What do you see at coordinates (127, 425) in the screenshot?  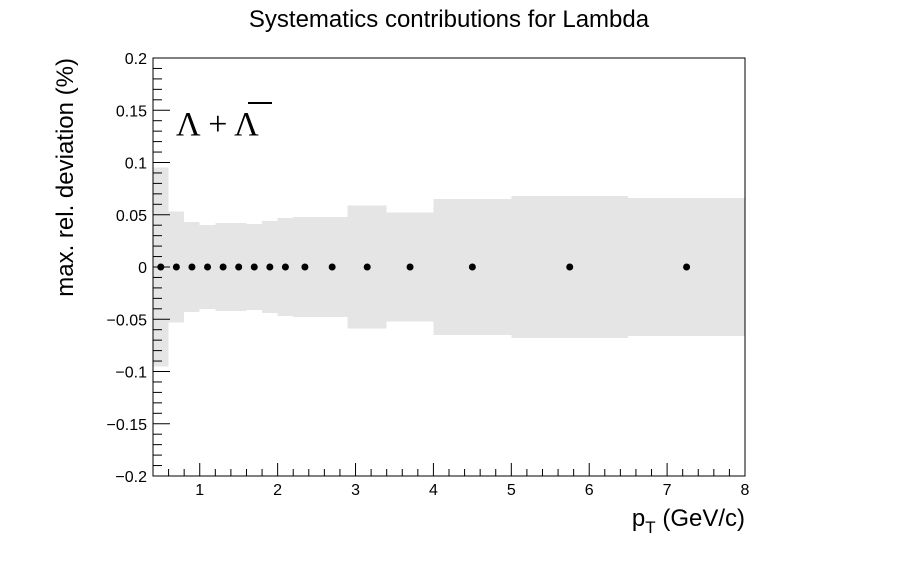 I see `y-tick-label: −0.15` at bounding box center [127, 425].